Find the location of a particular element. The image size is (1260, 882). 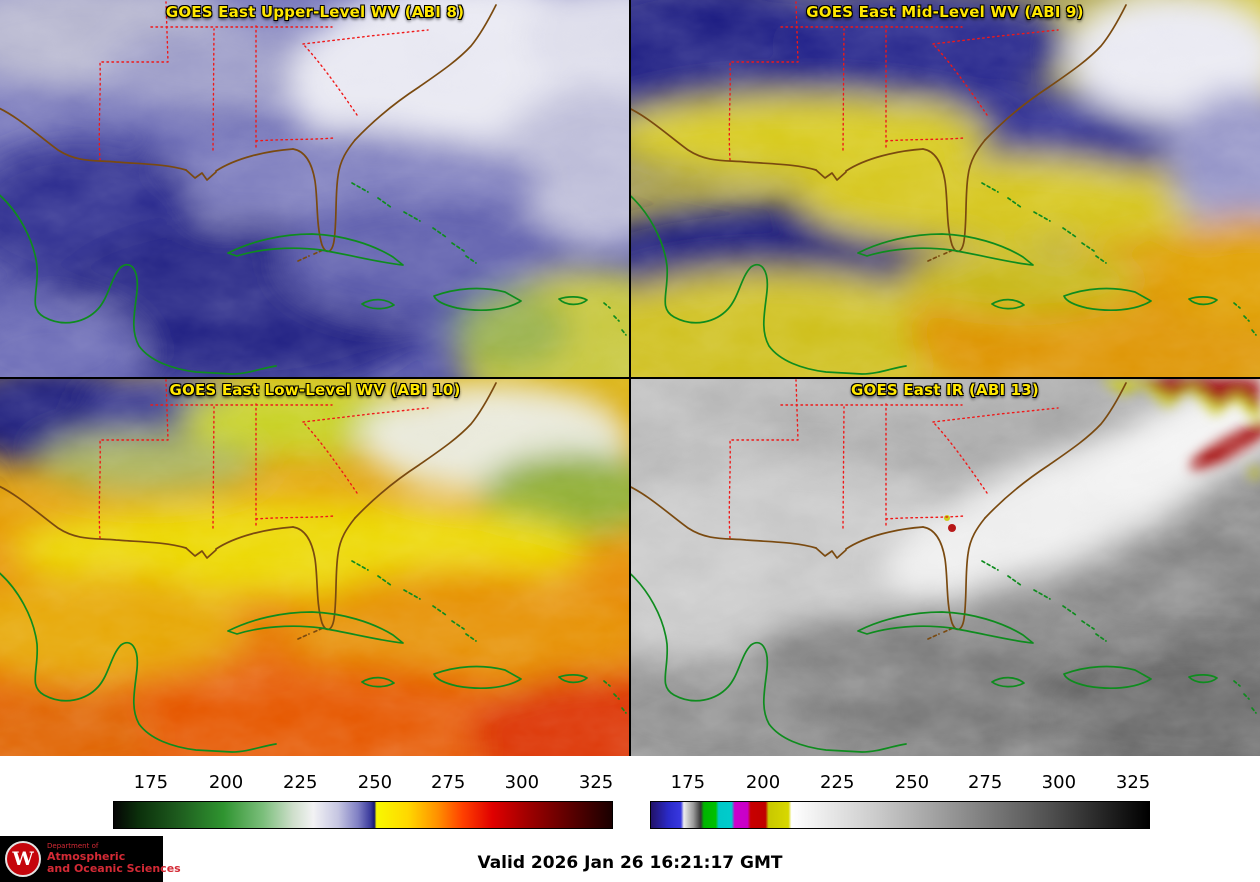

ir-colorbar is located at coordinates (900, 815).